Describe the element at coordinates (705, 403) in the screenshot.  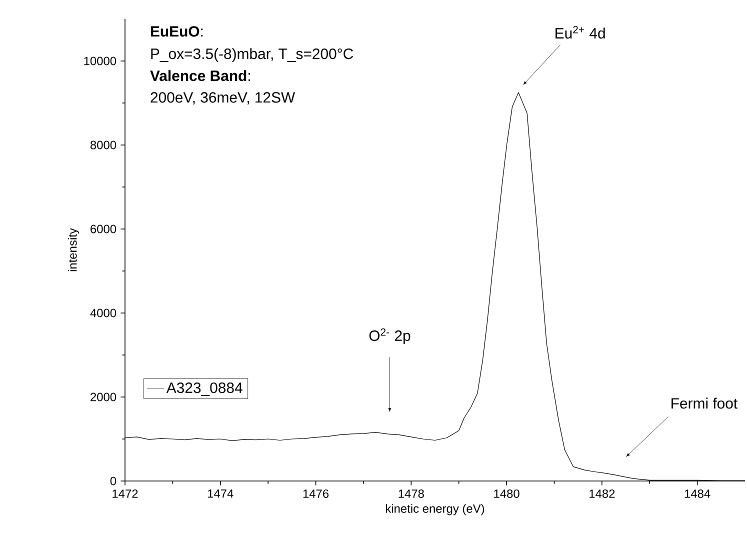
I see `annotation: Fermi foot` at that location.